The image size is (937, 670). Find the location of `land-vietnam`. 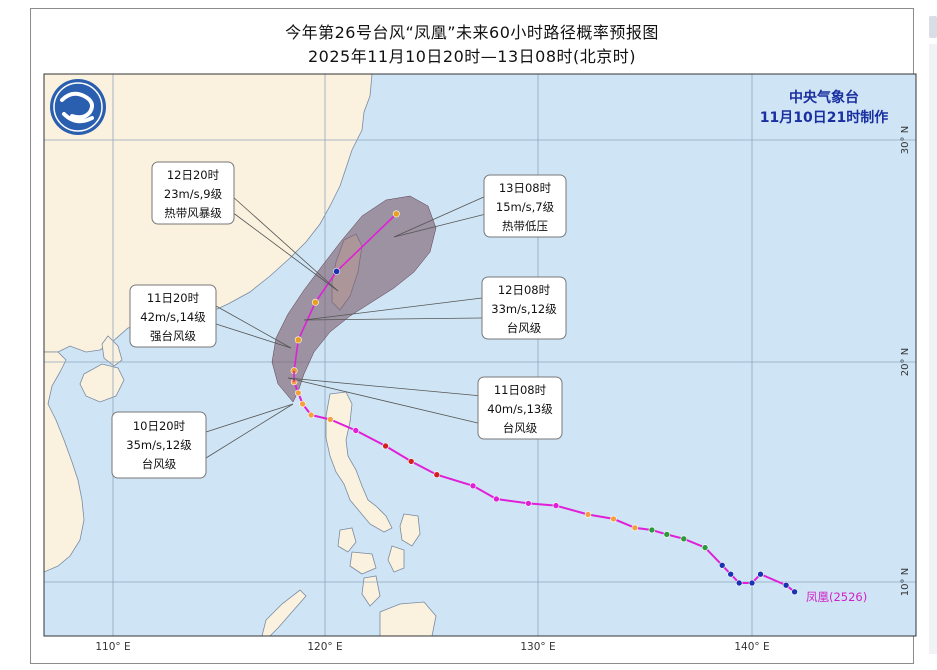

land-vietnam is located at coordinates (64, 462).